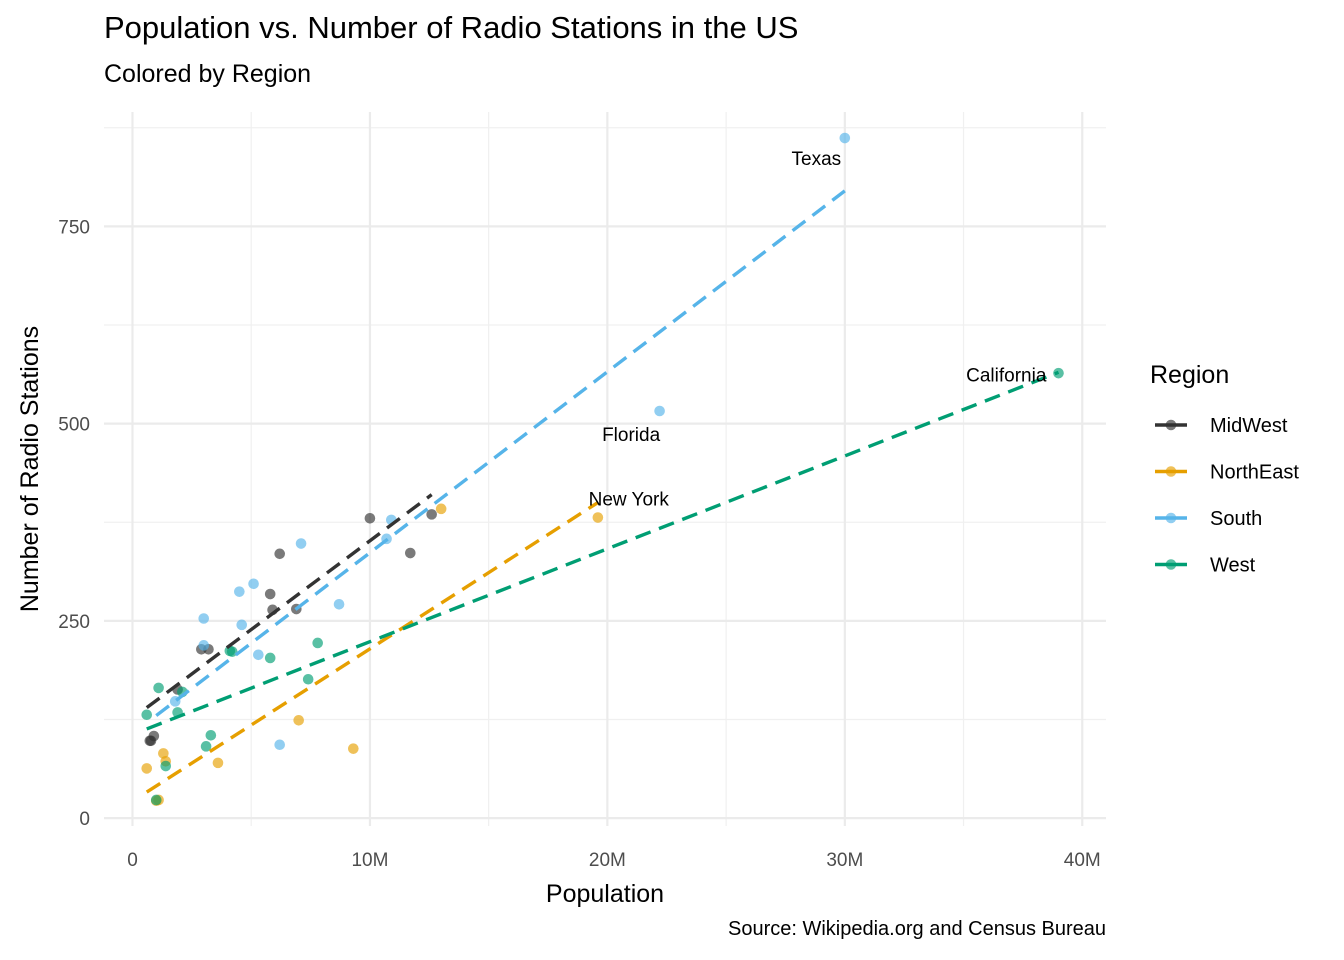 Image resolution: width=1344 pixels, height=960 pixels. I want to click on y-tick-label: 250, so click(74, 622).